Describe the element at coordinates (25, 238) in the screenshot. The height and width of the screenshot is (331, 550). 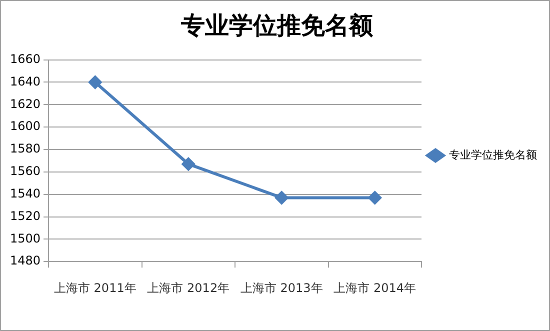
I see `y-tick-label: 1500` at that location.